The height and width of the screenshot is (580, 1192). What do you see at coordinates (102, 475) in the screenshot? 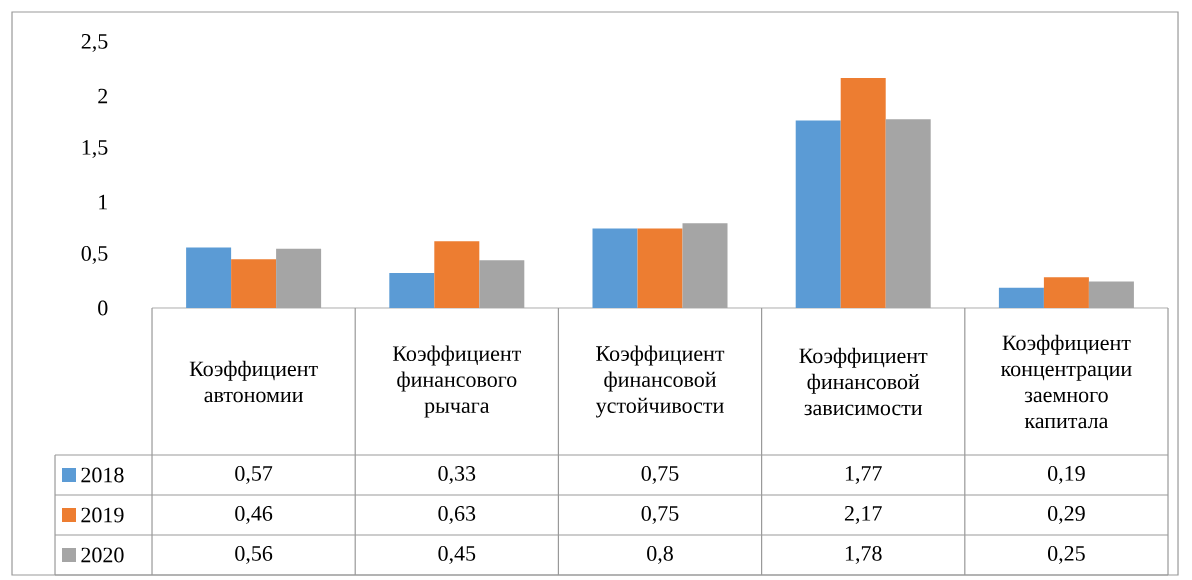
I see `legend-label: 2018` at bounding box center [102, 475].